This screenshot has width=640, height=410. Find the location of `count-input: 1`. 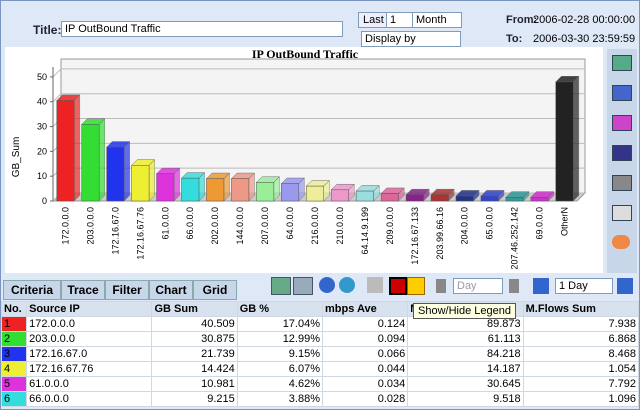

count-input: 1 is located at coordinates (400, 20).